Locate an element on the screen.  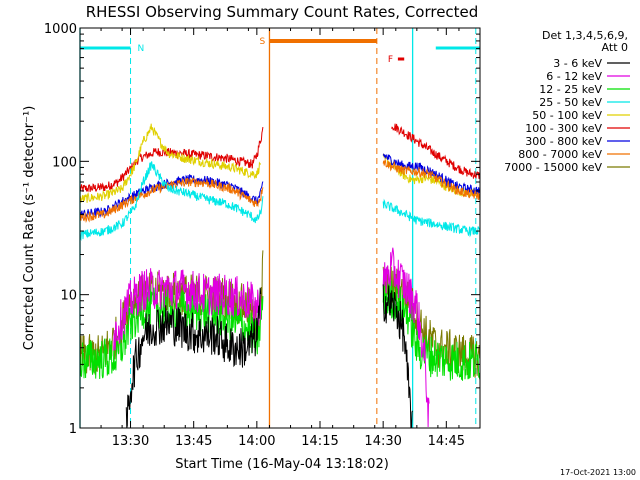
legend-header: Att 0 is located at coordinates (615, 47).